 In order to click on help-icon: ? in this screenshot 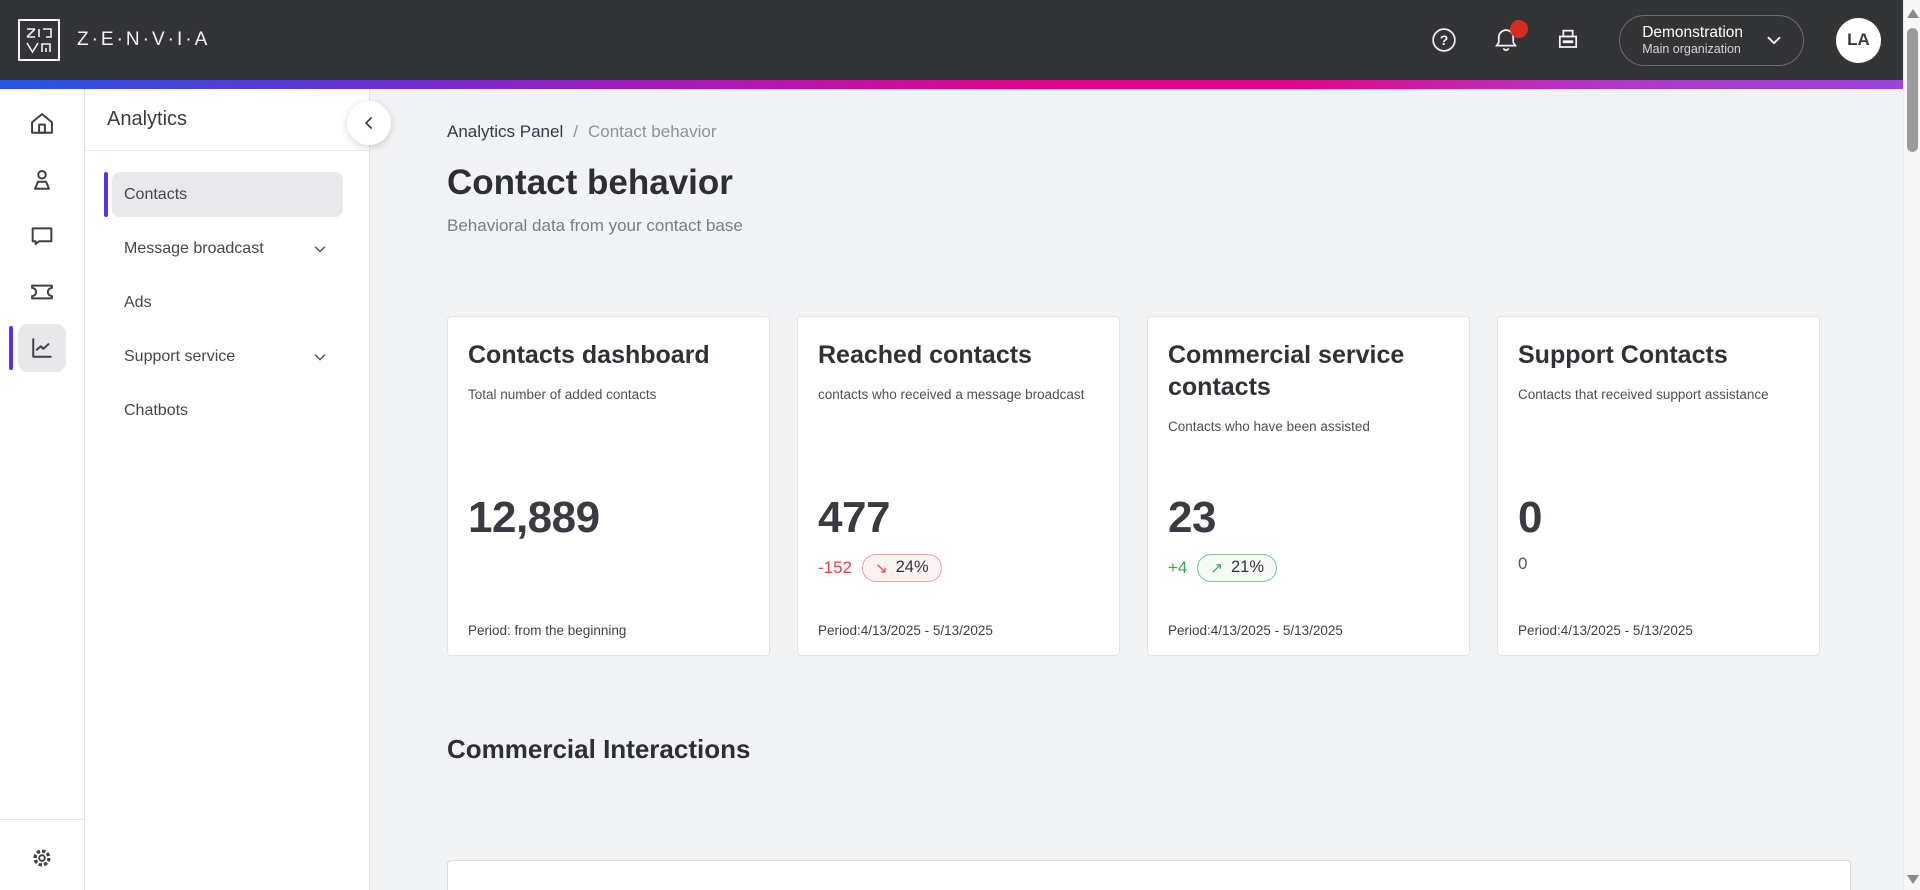, I will do `click(1444, 40)`.